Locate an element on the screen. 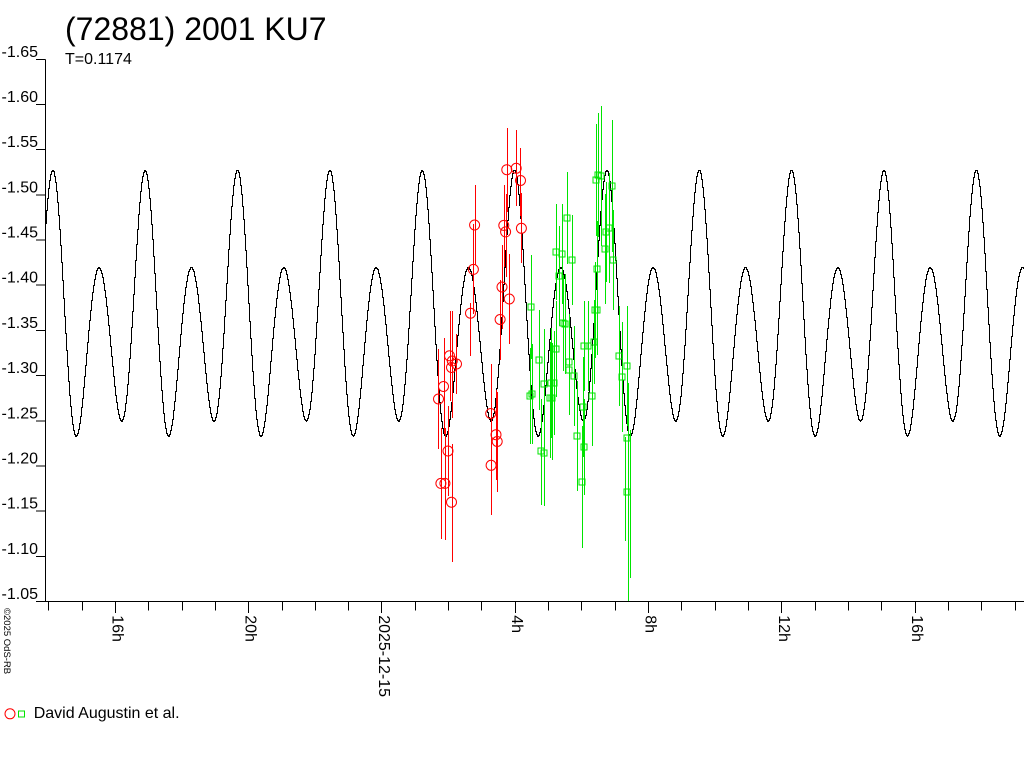 This screenshot has height=768, width=1024. svg-text: -1.10 is located at coordinates (20, 549).